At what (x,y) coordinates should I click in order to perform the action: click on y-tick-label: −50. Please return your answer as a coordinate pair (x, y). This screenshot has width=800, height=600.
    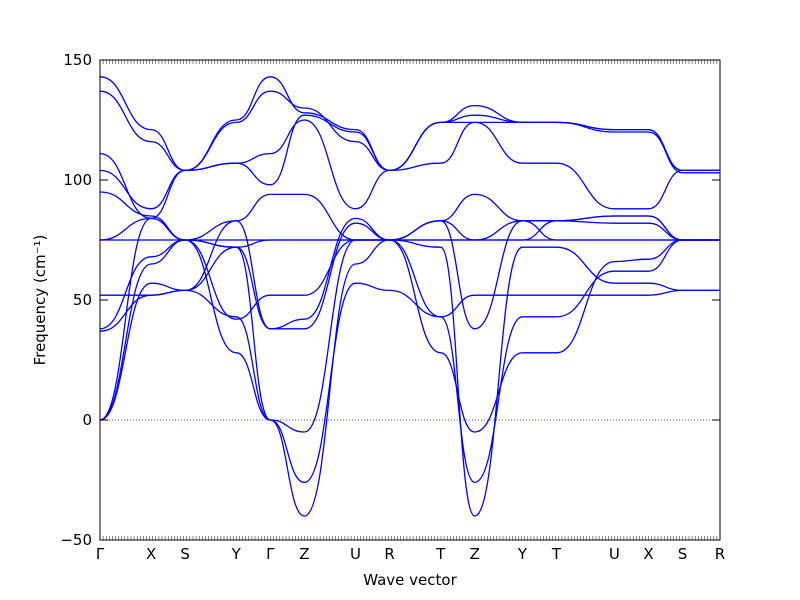
    Looking at the image, I should click on (76, 540).